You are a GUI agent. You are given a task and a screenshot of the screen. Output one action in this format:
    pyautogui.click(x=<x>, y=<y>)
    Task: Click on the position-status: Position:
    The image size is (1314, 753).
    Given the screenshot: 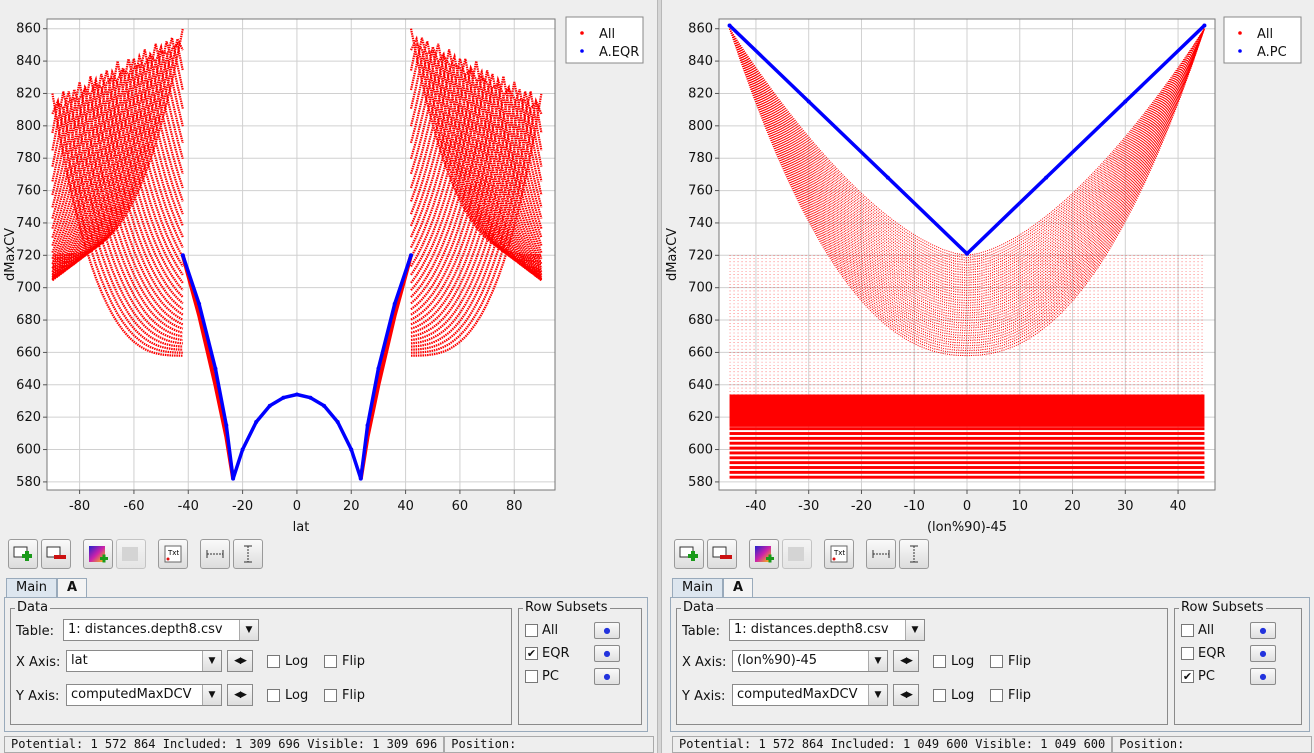 What is the action you would take?
    pyautogui.click(x=549, y=744)
    